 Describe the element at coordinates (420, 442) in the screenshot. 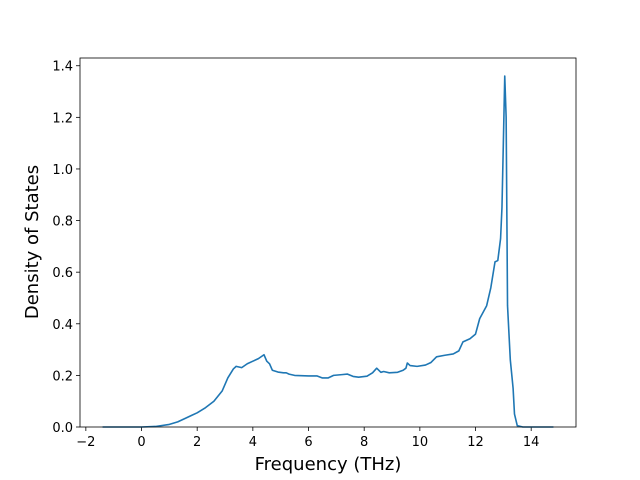

I see `x-tick-label: 10` at that location.